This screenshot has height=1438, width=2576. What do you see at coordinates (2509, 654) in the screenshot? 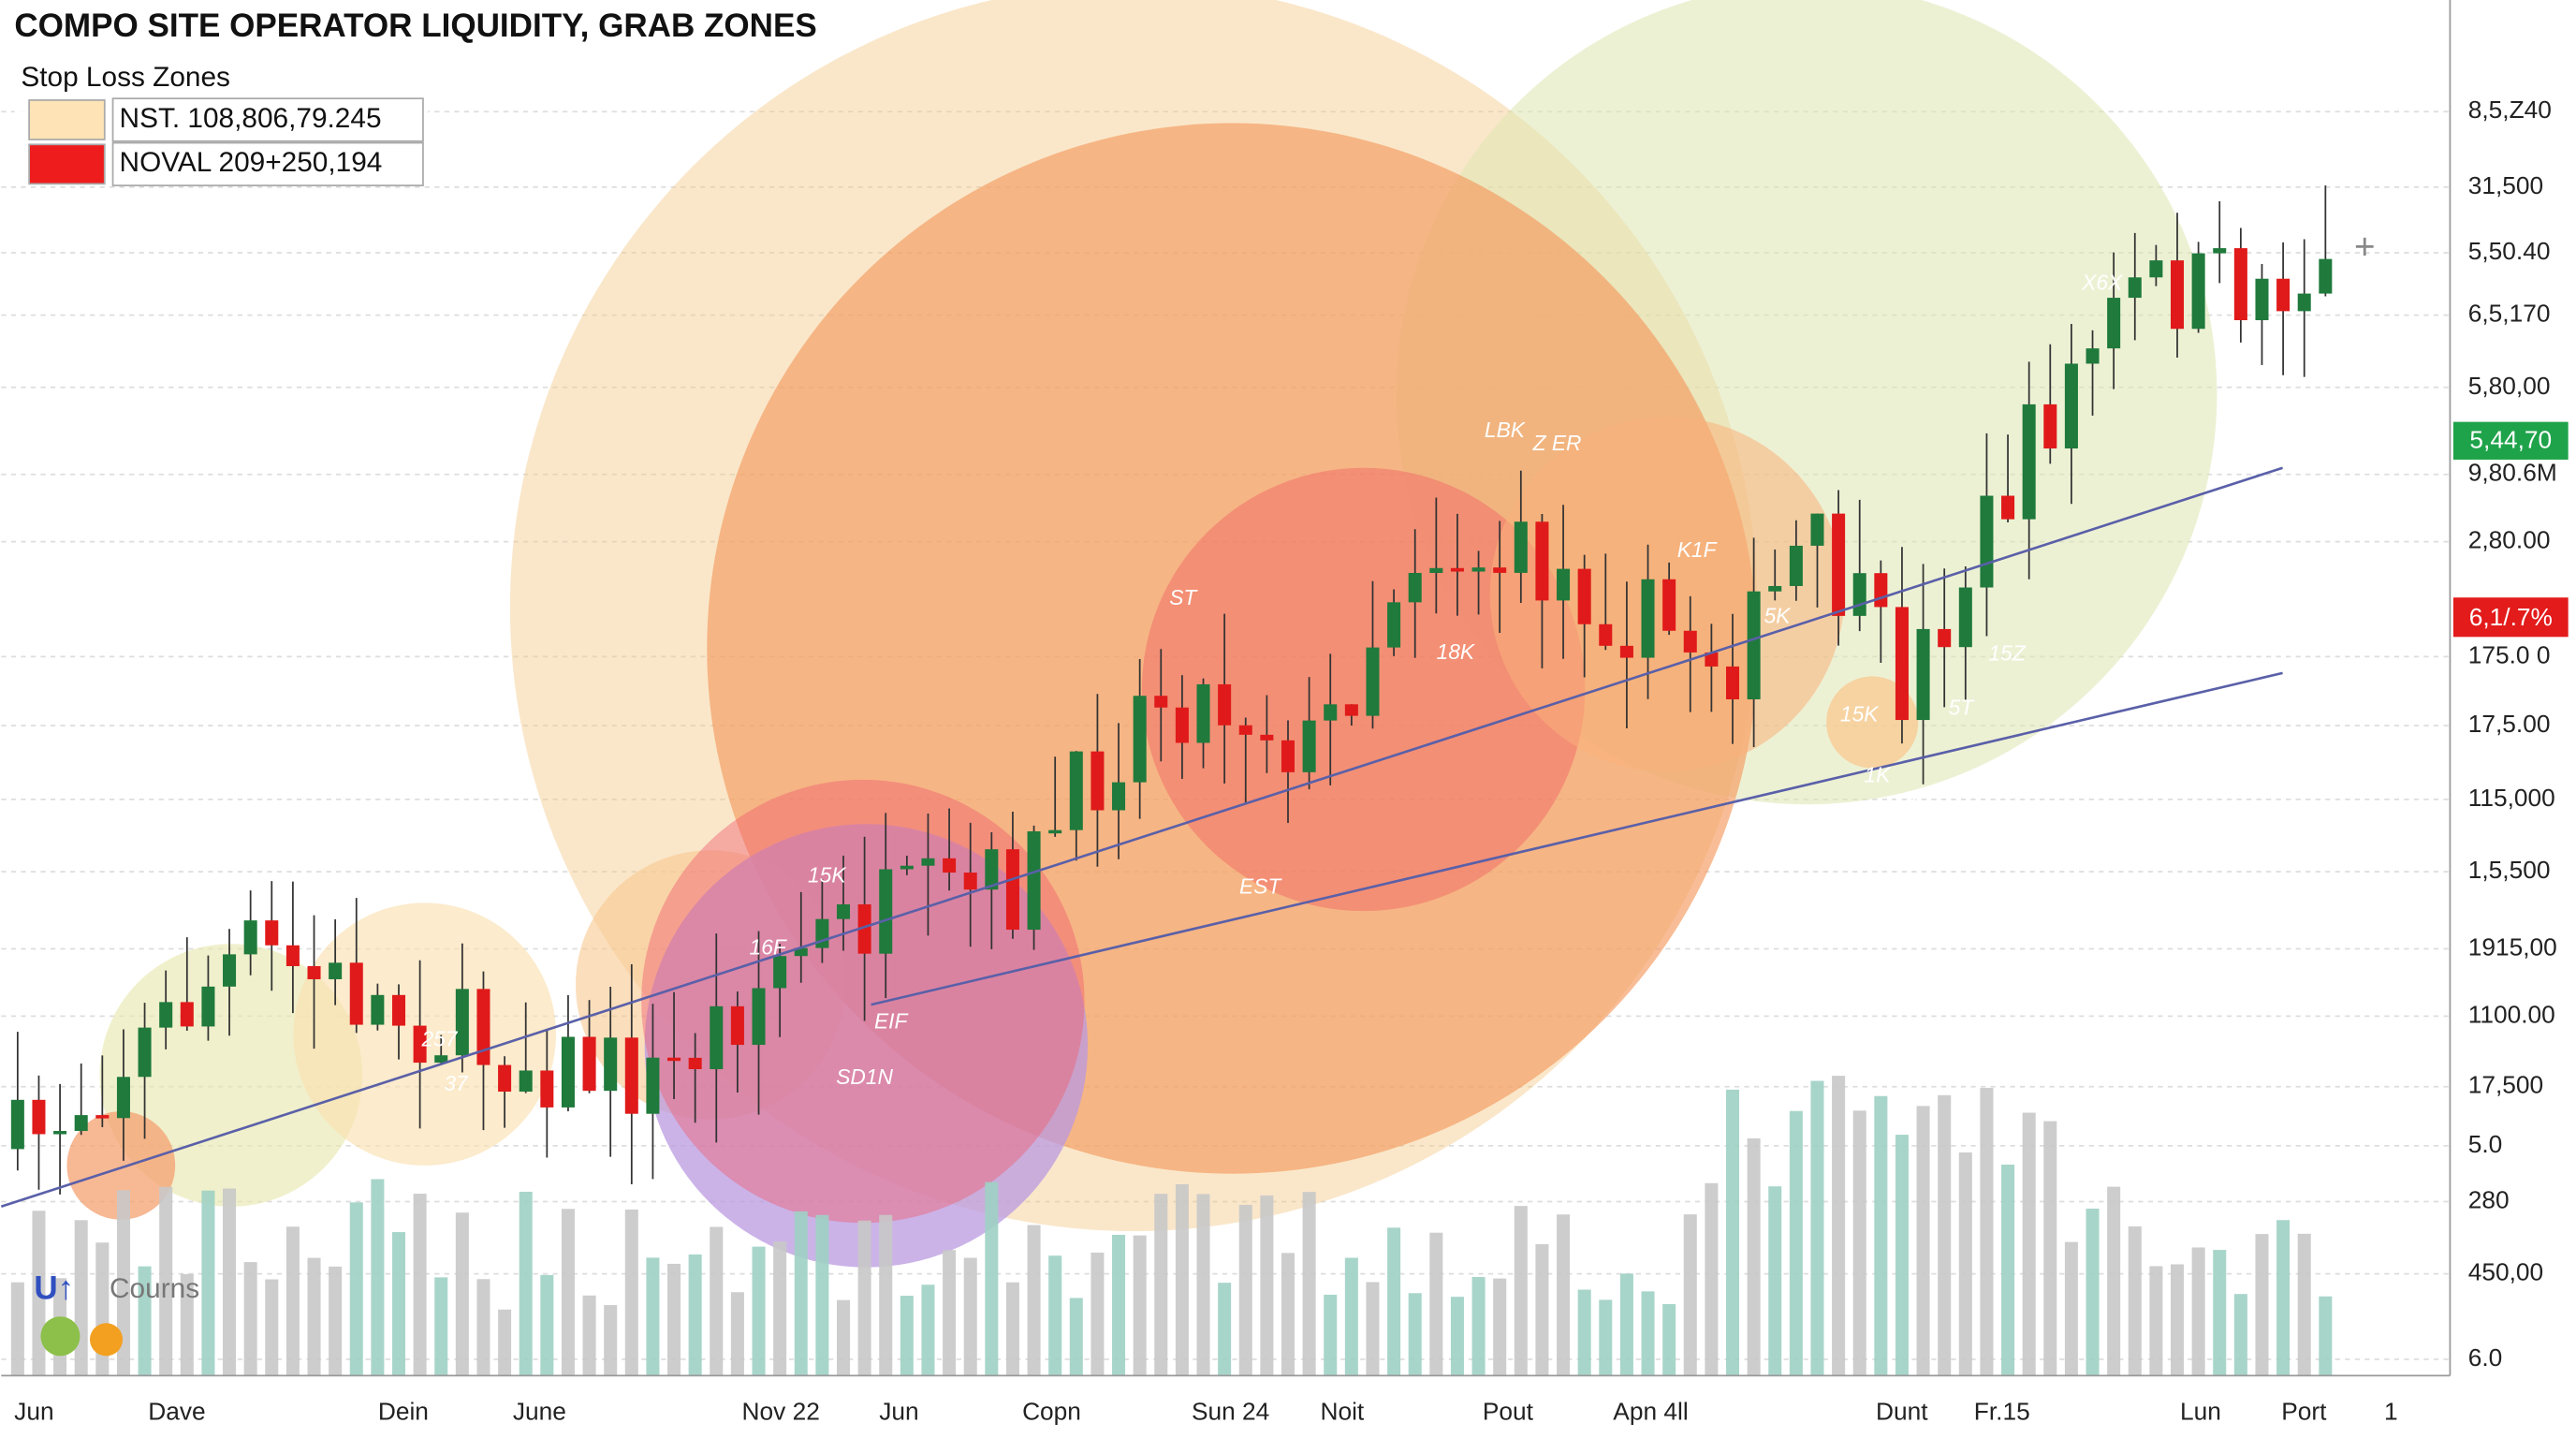
I see `y-tick-label: 175.0 0` at bounding box center [2509, 654].